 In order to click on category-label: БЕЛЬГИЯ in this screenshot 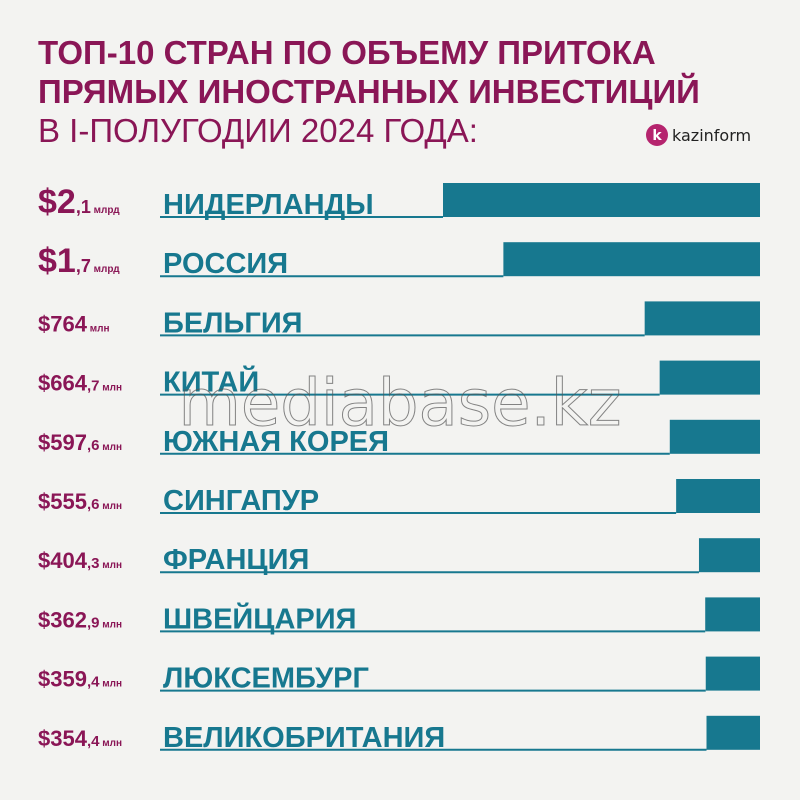, I will do `click(233, 323)`.